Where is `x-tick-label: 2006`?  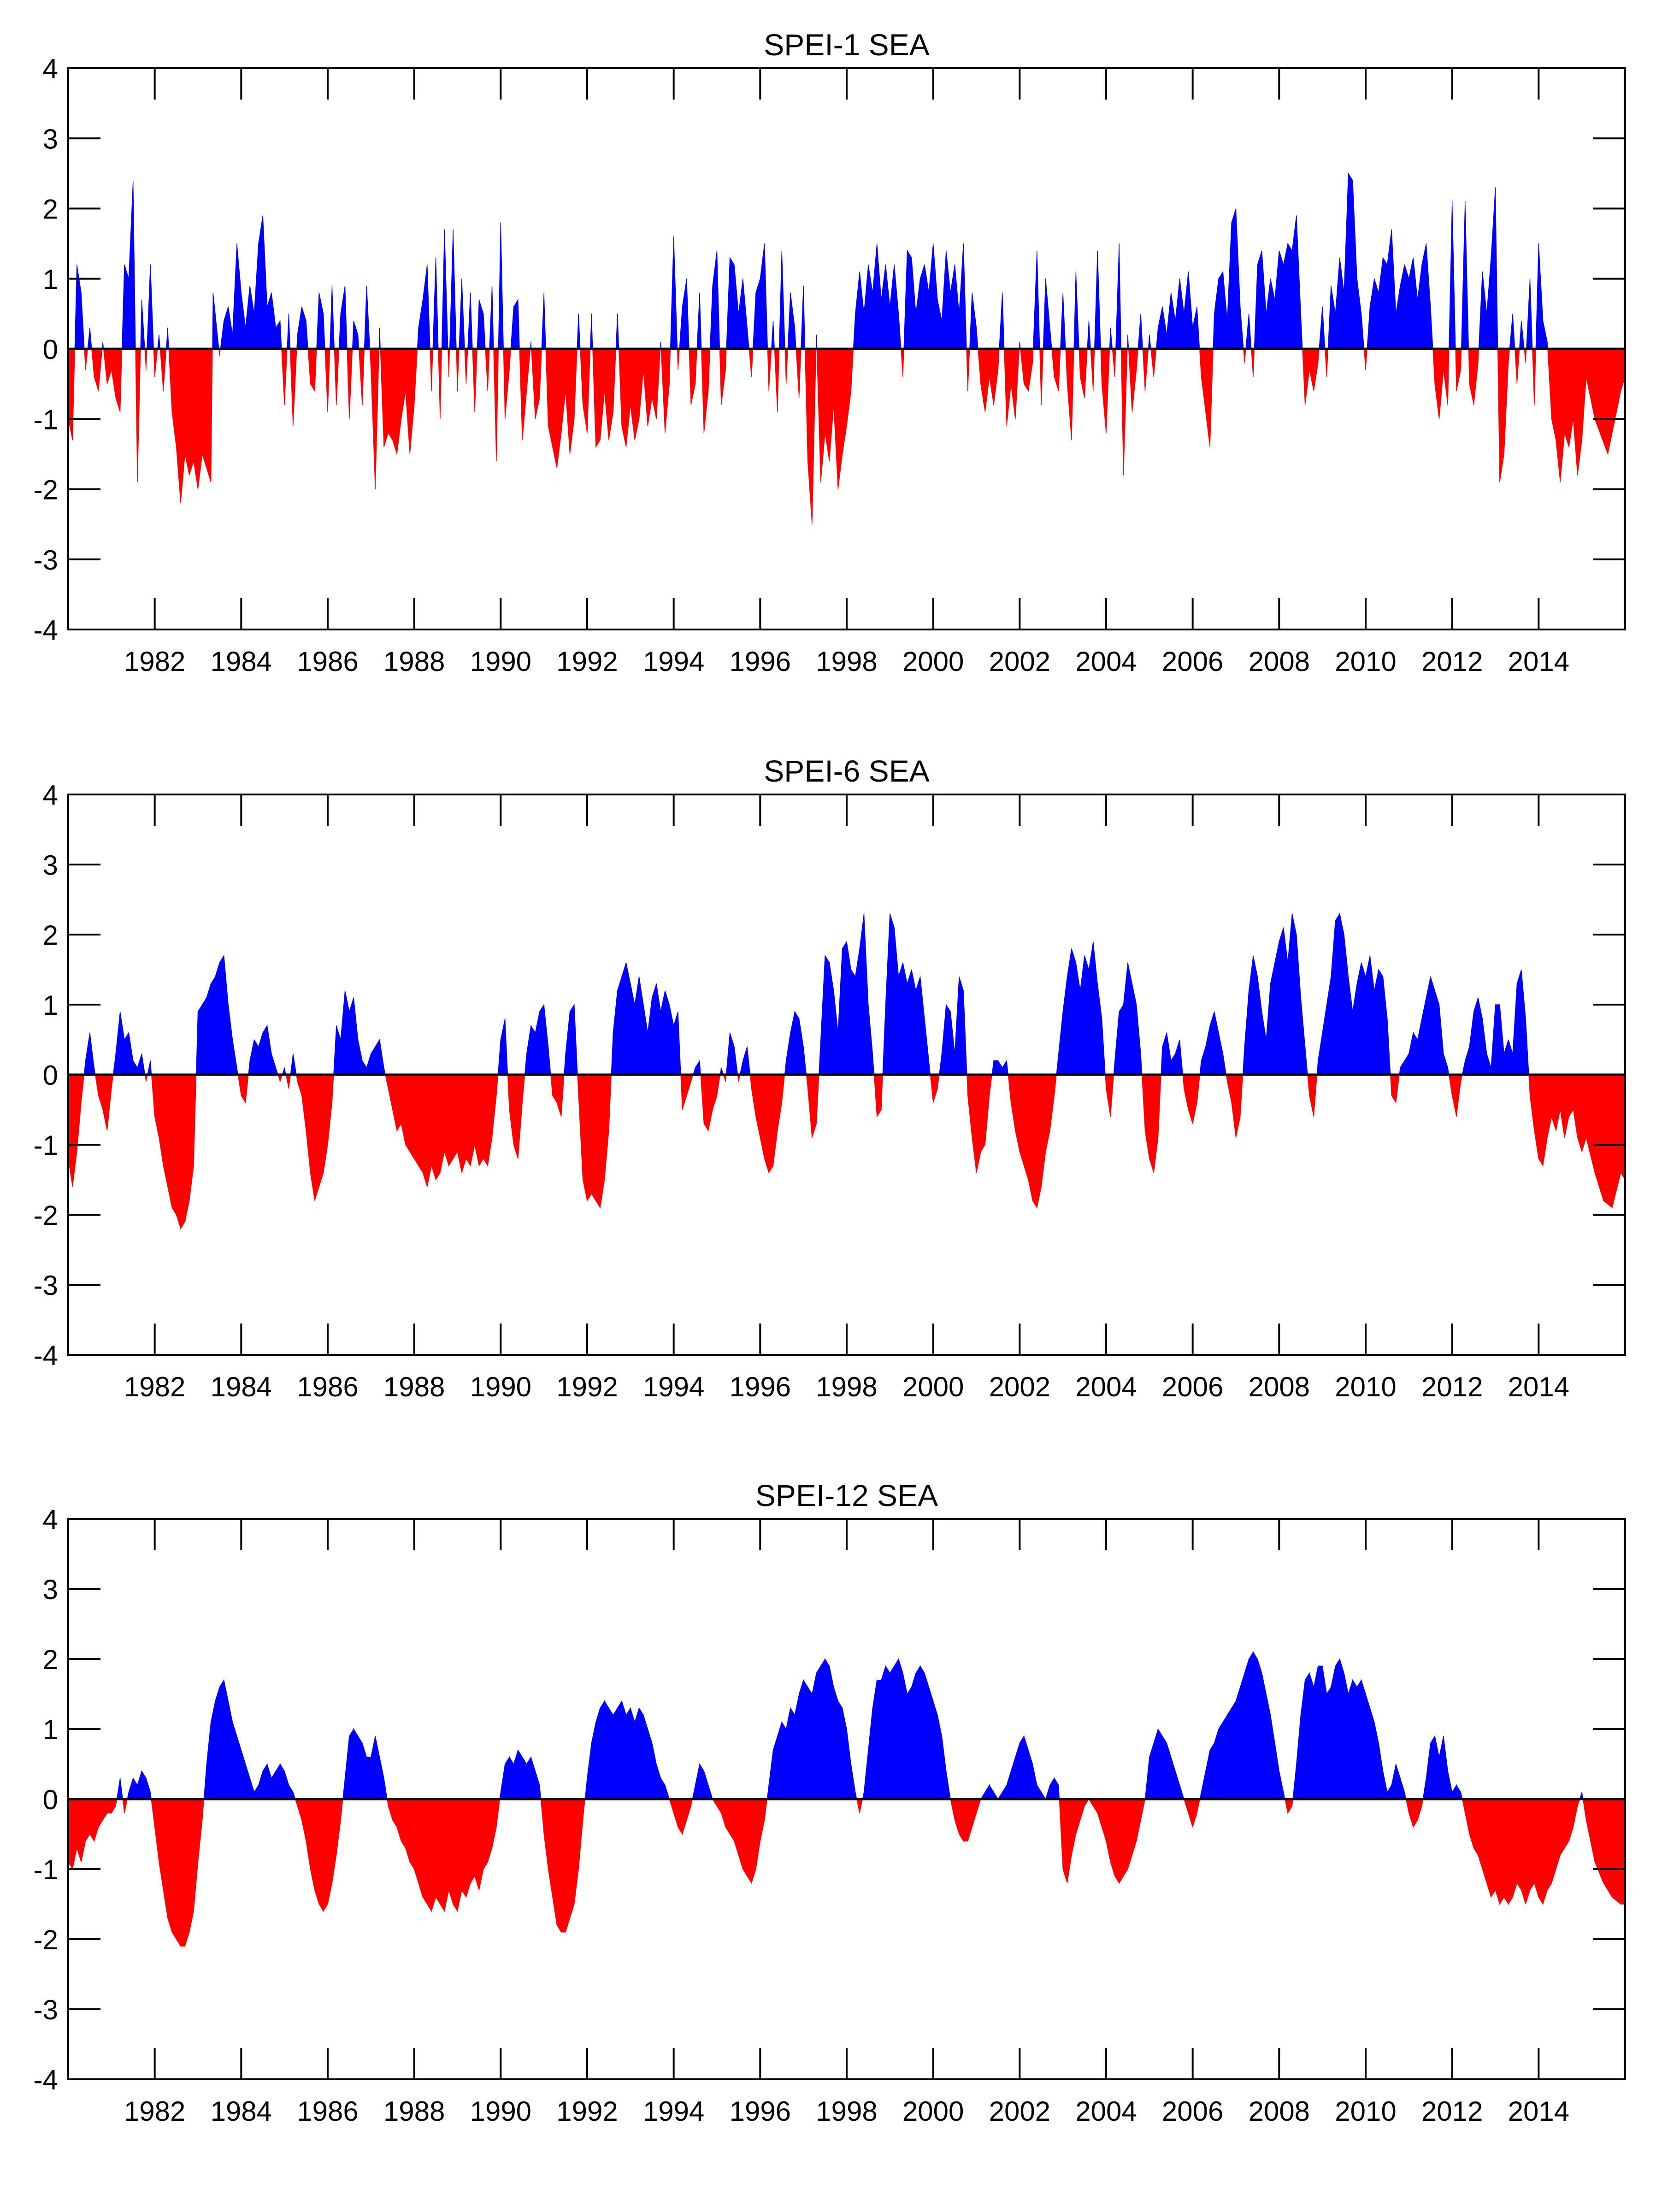 x-tick-label: 2006 is located at coordinates (1192, 1386).